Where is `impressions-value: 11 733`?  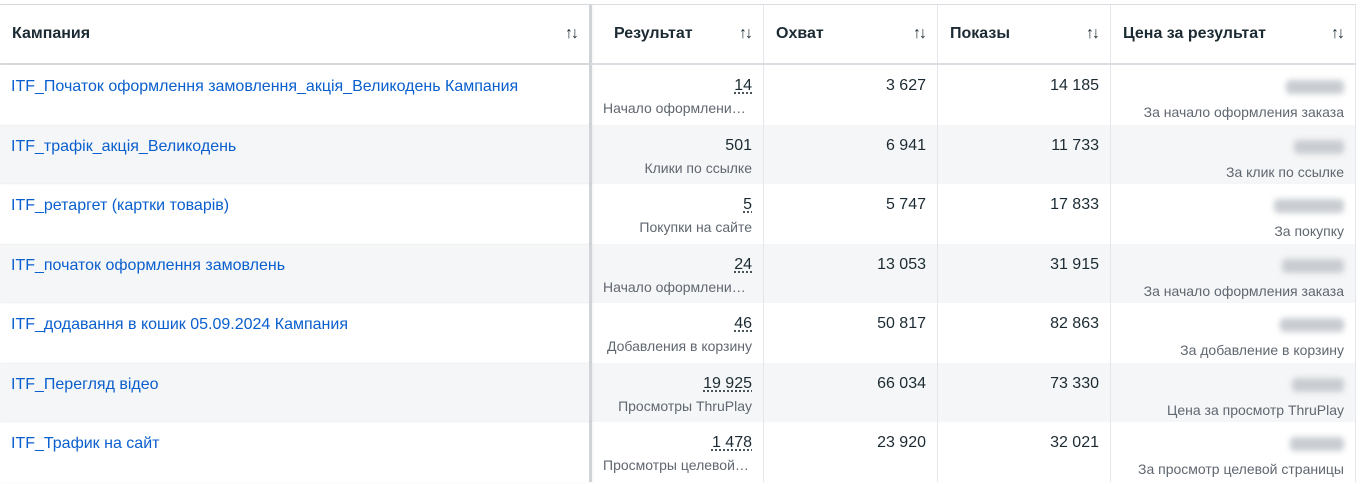 impressions-value: 11 733 is located at coordinates (1075, 145).